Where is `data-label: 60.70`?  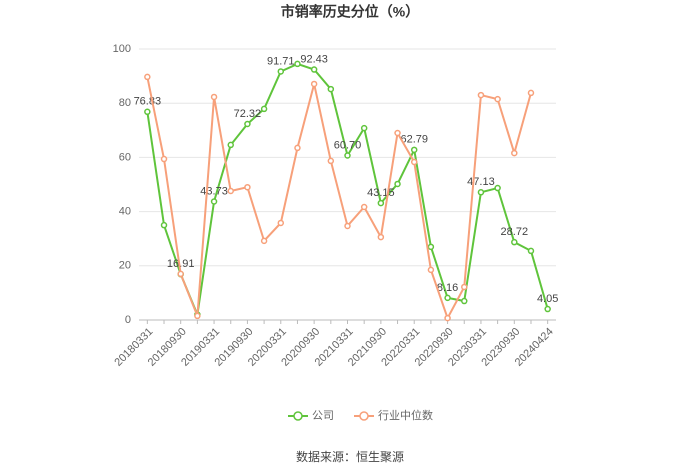
data-label: 60.70 is located at coordinates (348, 145).